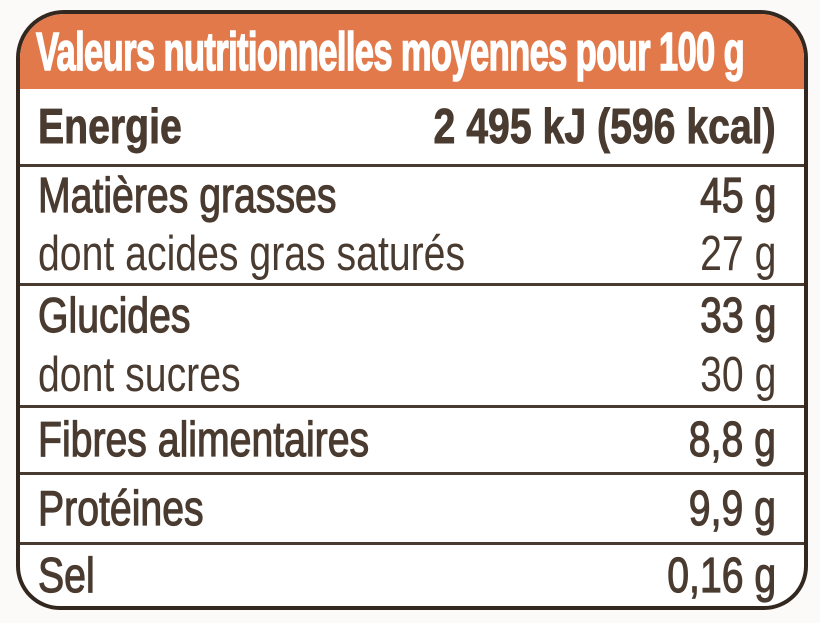  What do you see at coordinates (412, 196) in the screenshot?
I see `row-fat: Matières grasses 45 g` at bounding box center [412, 196].